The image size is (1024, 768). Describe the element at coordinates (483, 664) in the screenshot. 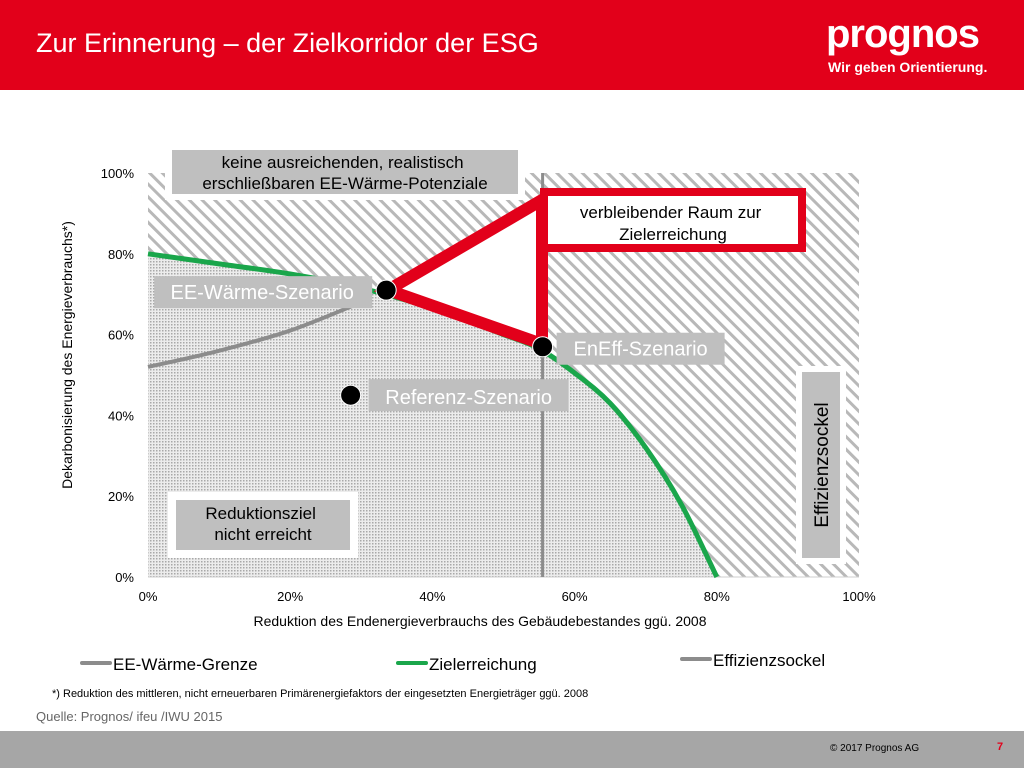

I see `legend-label-zielerreichung: Zielerreichung` at that location.